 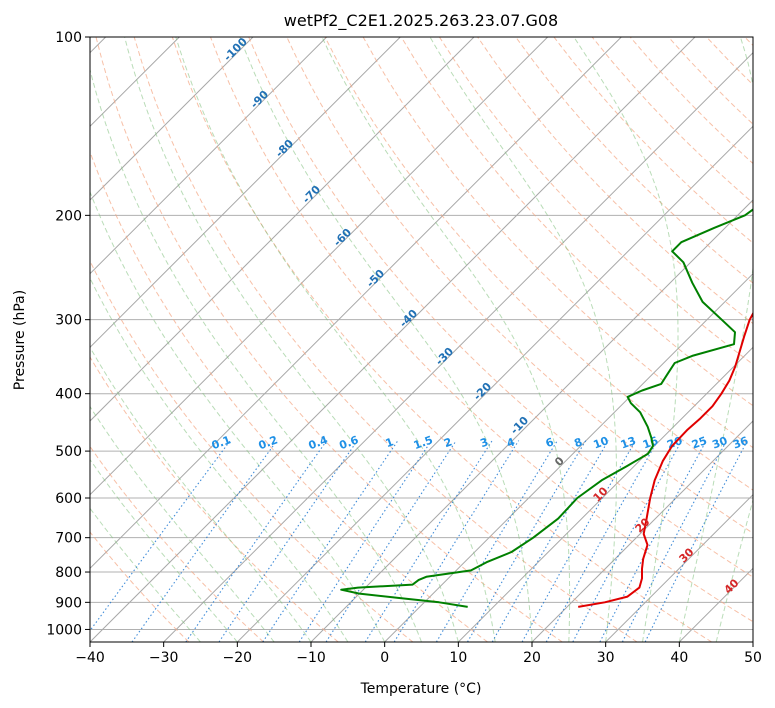 I want to click on x-axis-label: Temperature (°C), so click(x=421, y=689).